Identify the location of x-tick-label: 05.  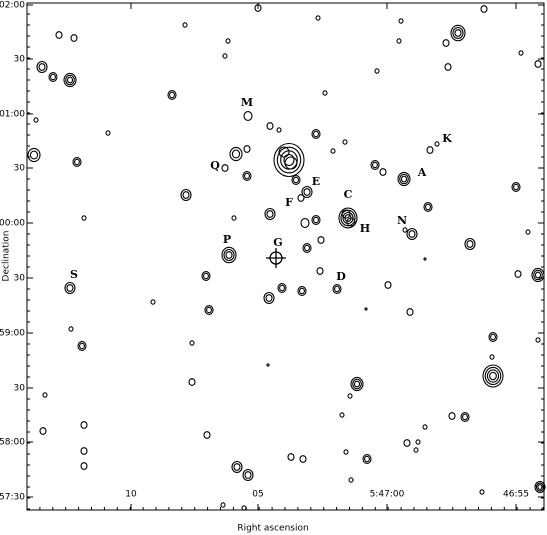
(257, 495).